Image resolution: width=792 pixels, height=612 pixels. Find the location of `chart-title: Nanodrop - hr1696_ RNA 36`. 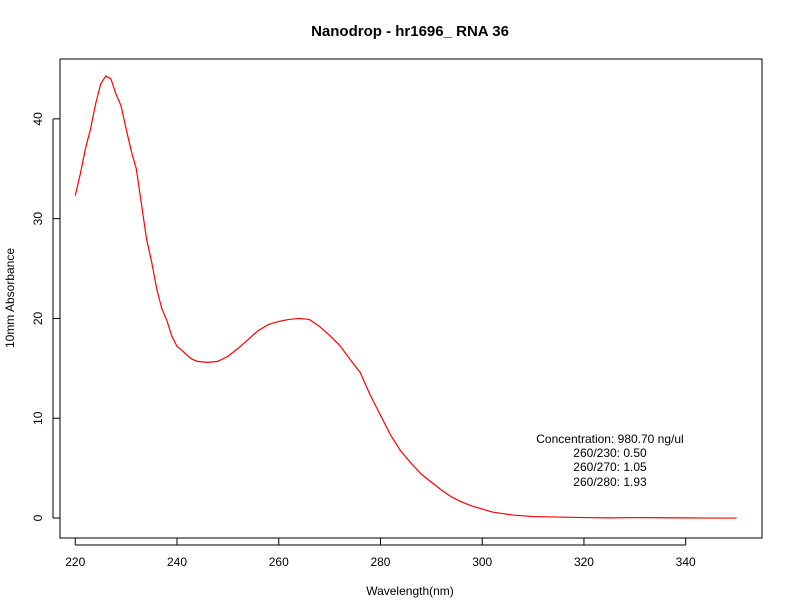

chart-title: Nanodrop - hr1696_ RNA 36 is located at coordinates (410, 31).